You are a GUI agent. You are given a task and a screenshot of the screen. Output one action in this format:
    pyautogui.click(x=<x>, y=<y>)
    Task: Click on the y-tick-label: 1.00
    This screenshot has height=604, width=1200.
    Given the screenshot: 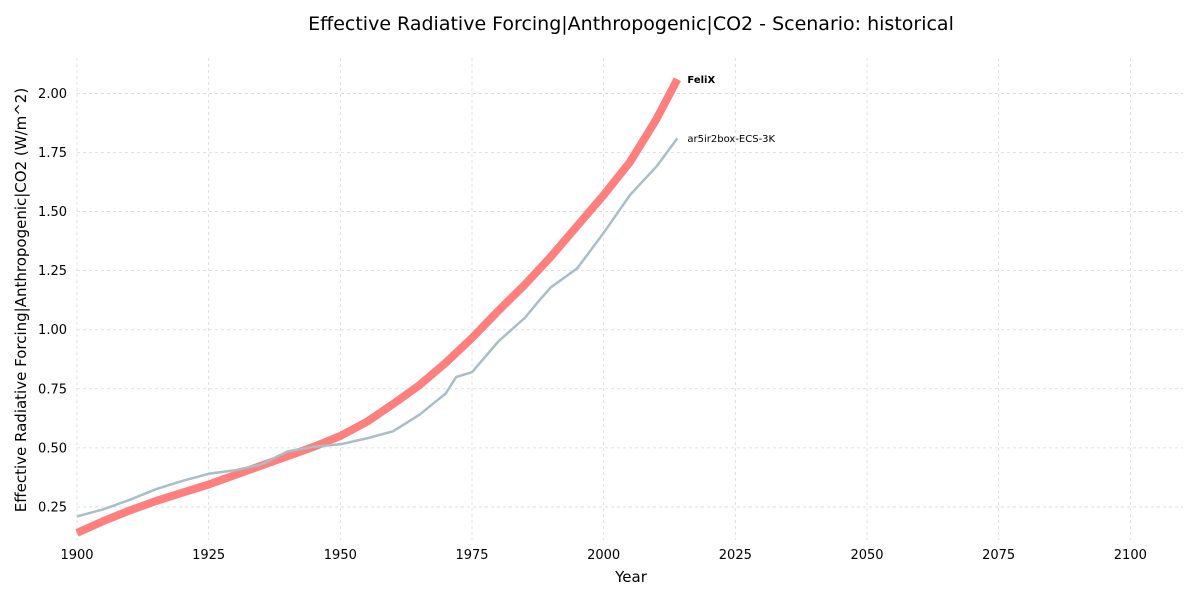 What is the action you would take?
    pyautogui.click(x=52, y=330)
    